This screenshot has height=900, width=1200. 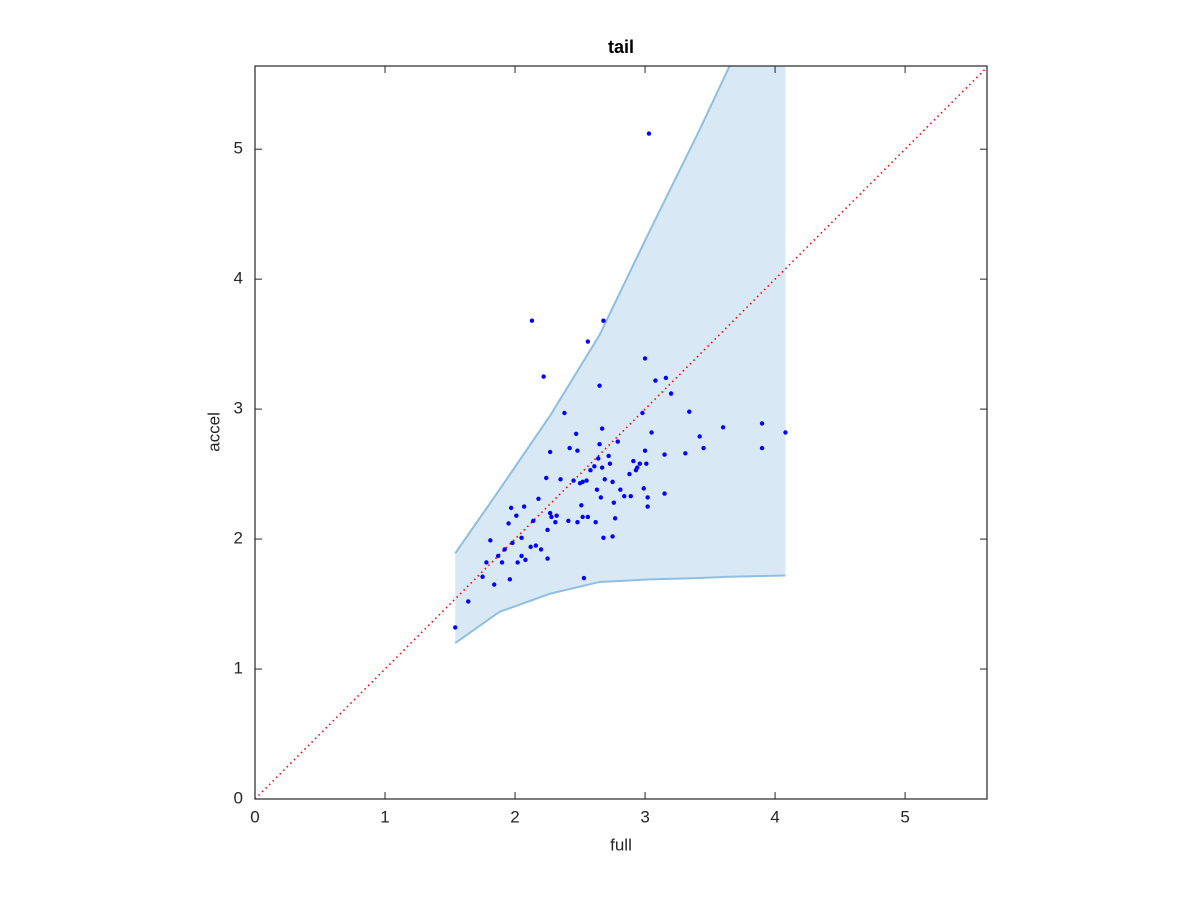 What do you see at coordinates (238, 408) in the screenshot?
I see `y-tick-label: 3` at bounding box center [238, 408].